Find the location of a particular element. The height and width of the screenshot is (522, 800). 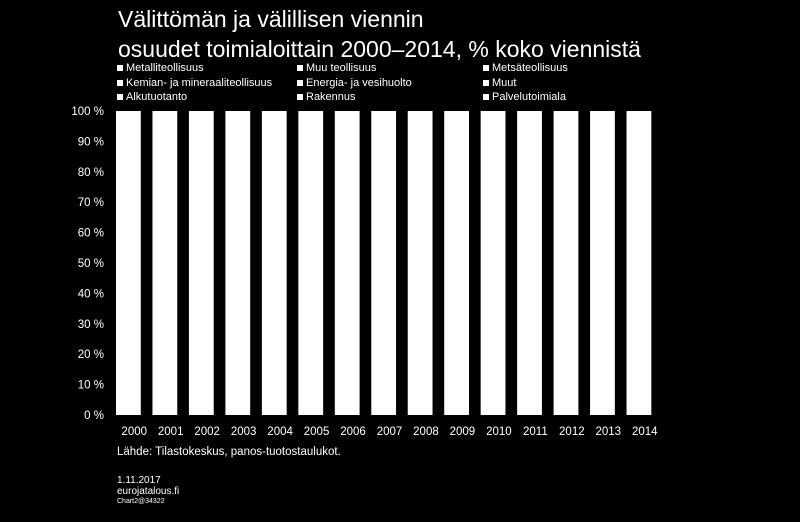

x-tick-label: 2010 is located at coordinates (499, 432).